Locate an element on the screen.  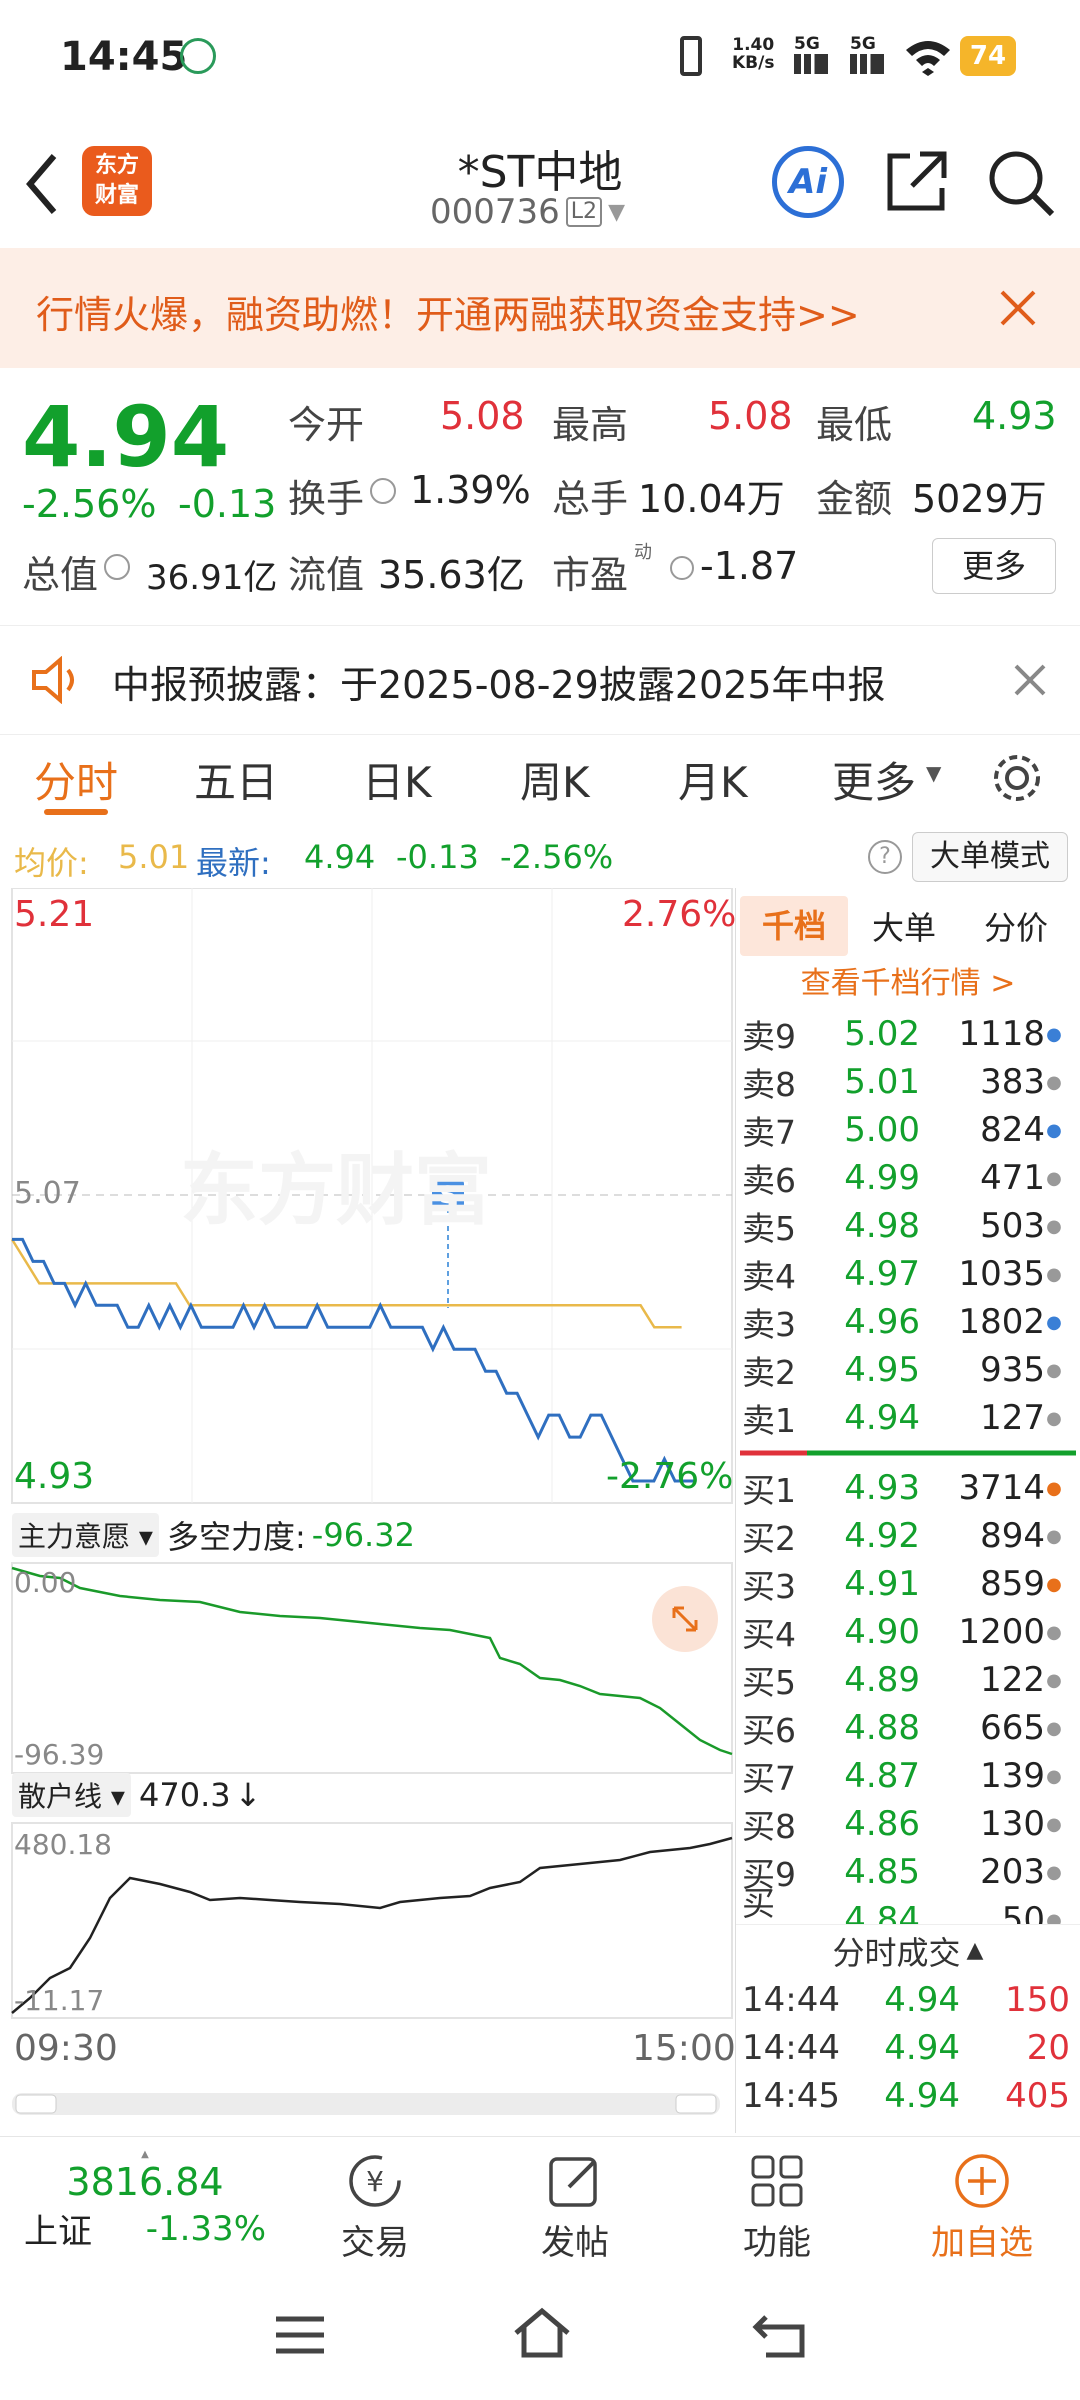
time-start-label: 09:30 is located at coordinates (66, 2048).